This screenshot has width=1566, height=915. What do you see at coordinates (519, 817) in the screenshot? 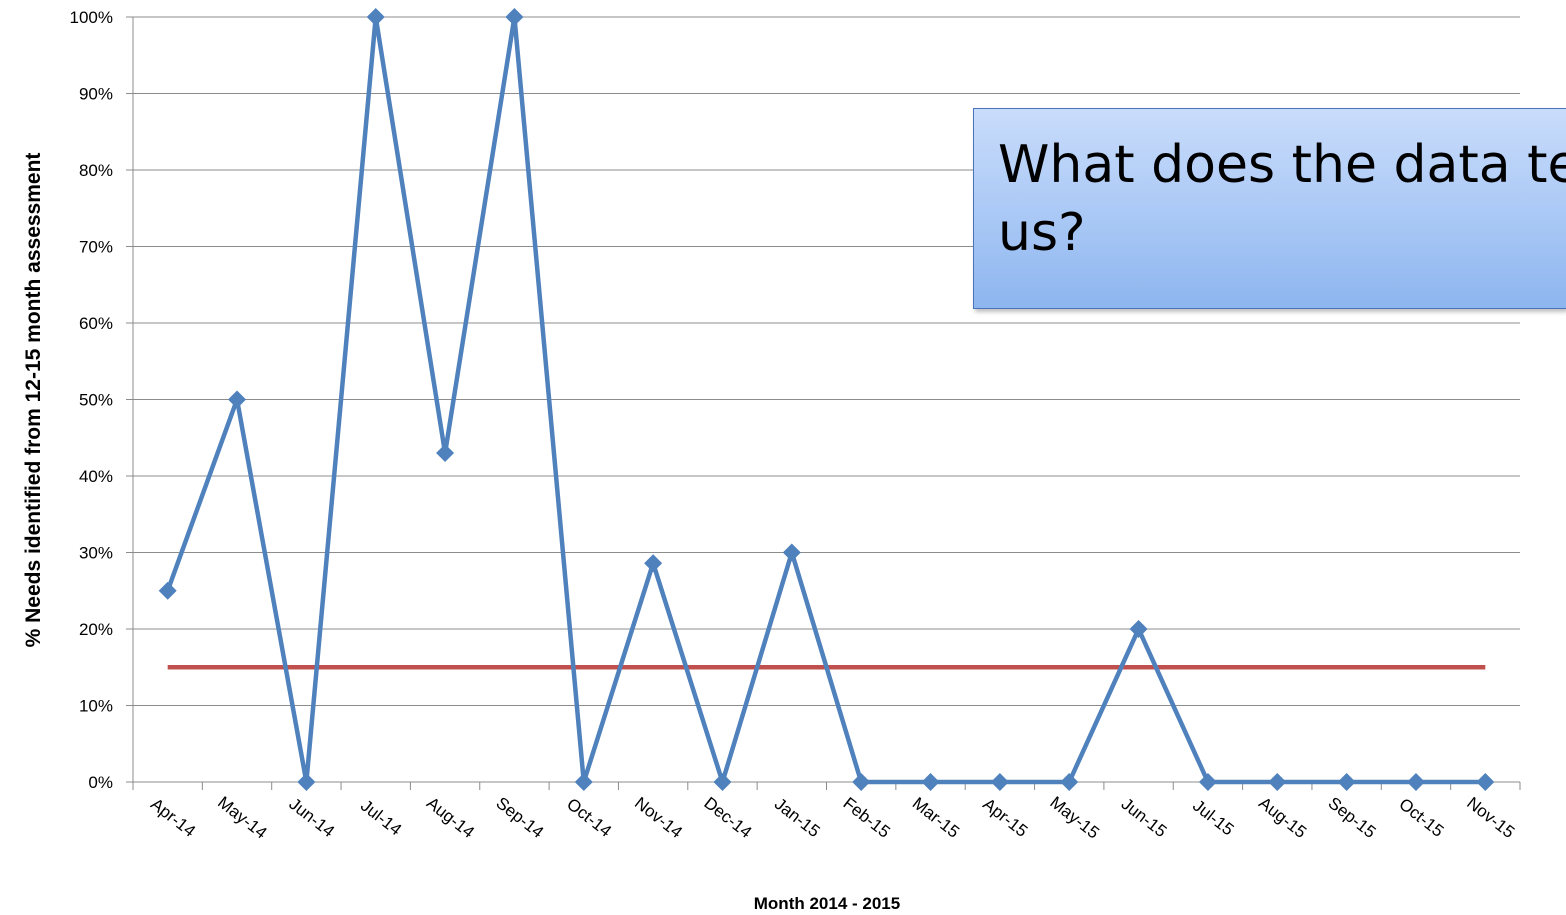
I see `x-tick-label: Sep-14` at bounding box center [519, 817].